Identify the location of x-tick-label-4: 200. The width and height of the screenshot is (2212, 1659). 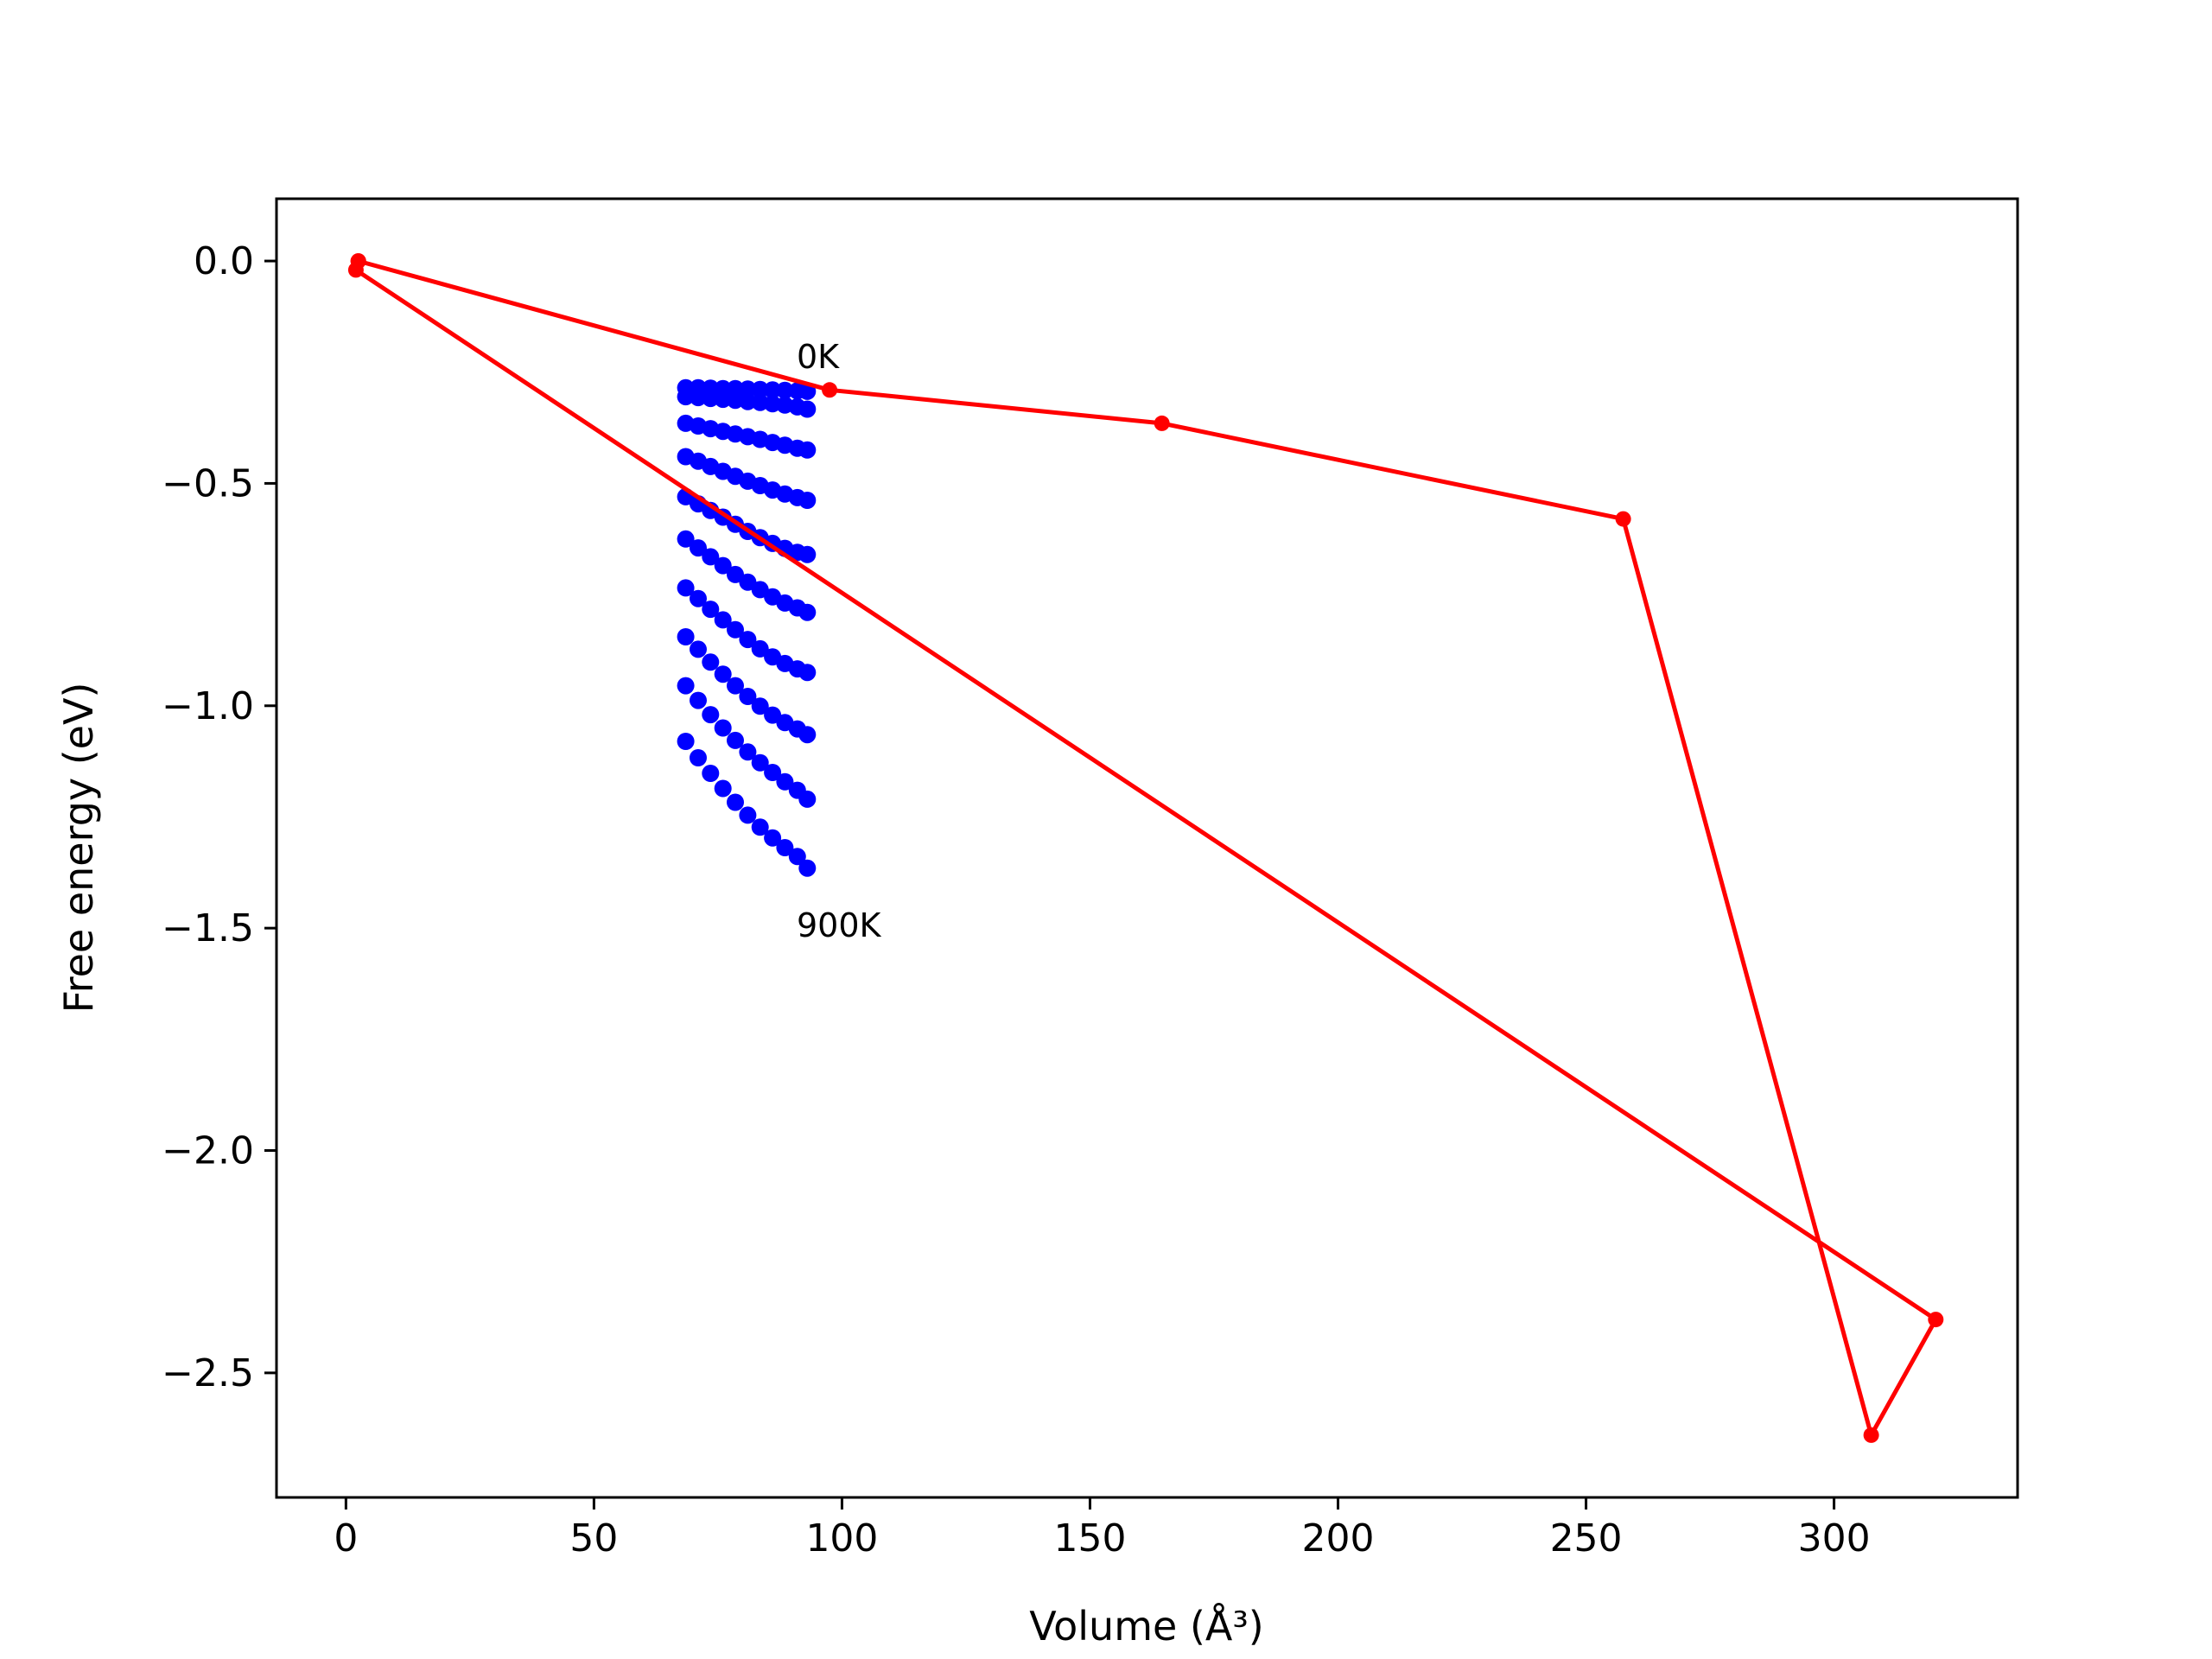
(1338, 1538).